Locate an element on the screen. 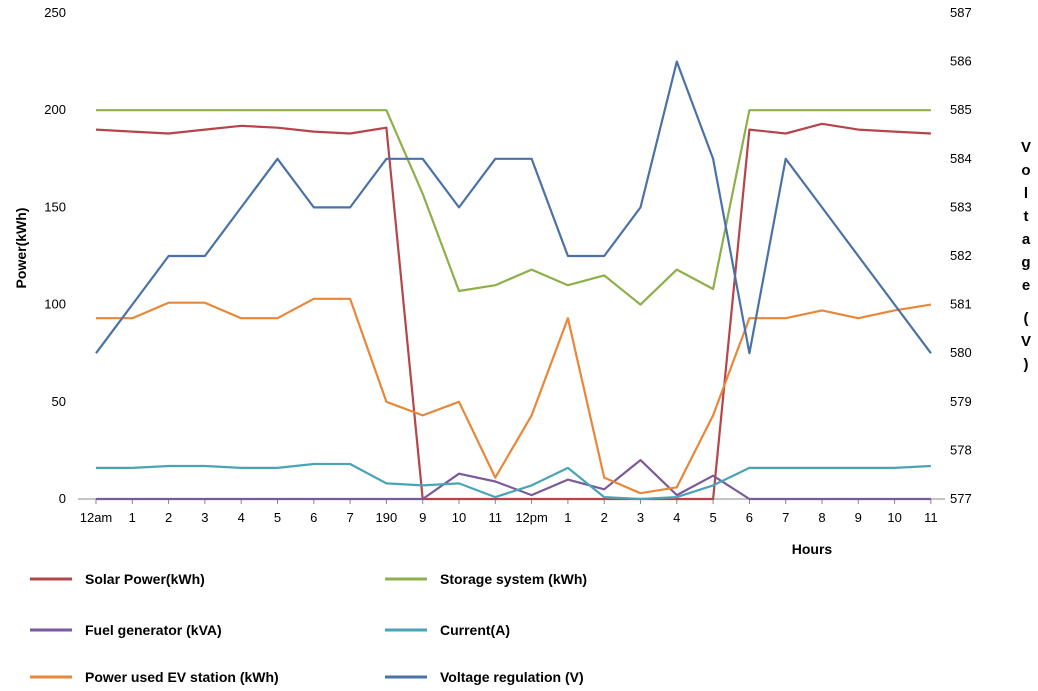 This screenshot has height=691, width=1038. legend-label: Current(A) is located at coordinates (475, 630).